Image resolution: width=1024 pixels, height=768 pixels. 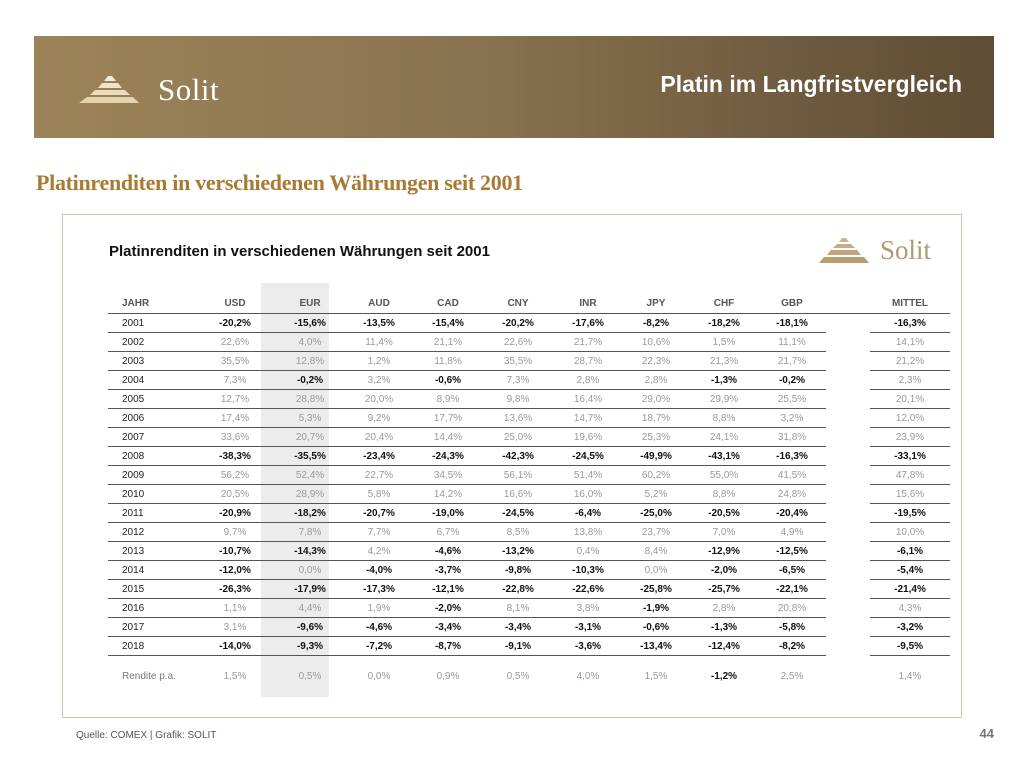 I want to click on cell-chf: -1,3%, so click(x=724, y=627).